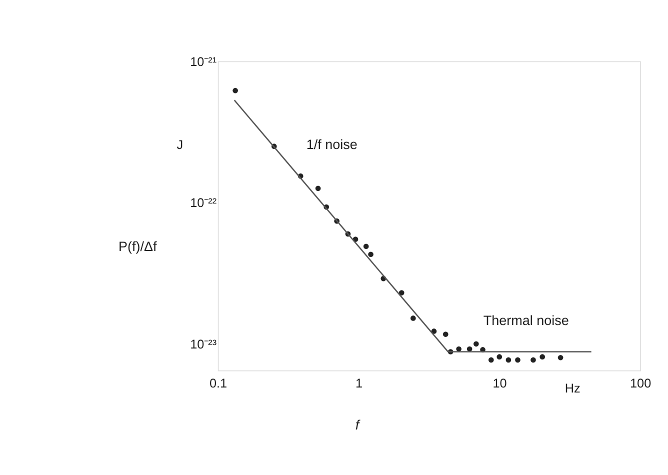  What do you see at coordinates (203, 203) in the screenshot?
I see `y-tick-label: 10⁻²²` at bounding box center [203, 203].